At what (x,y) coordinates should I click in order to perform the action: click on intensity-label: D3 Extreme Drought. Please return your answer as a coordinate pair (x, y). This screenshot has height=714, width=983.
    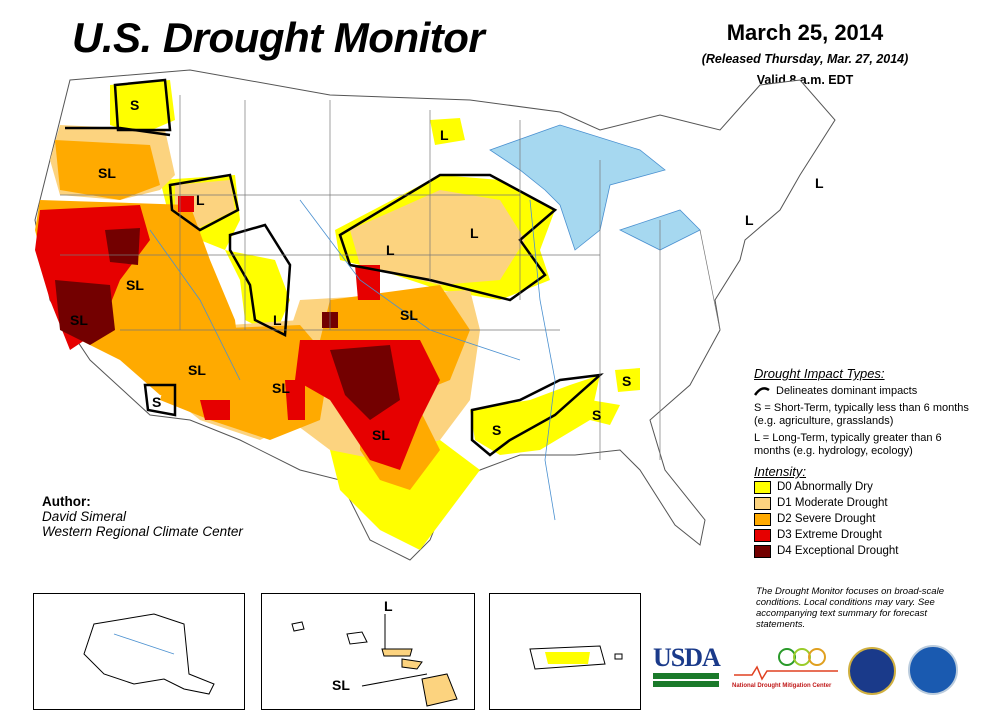
    Looking at the image, I should click on (829, 535).